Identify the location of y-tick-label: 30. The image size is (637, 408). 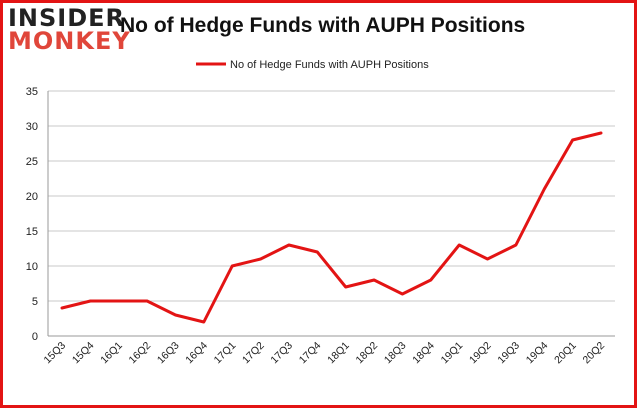
(32, 127).